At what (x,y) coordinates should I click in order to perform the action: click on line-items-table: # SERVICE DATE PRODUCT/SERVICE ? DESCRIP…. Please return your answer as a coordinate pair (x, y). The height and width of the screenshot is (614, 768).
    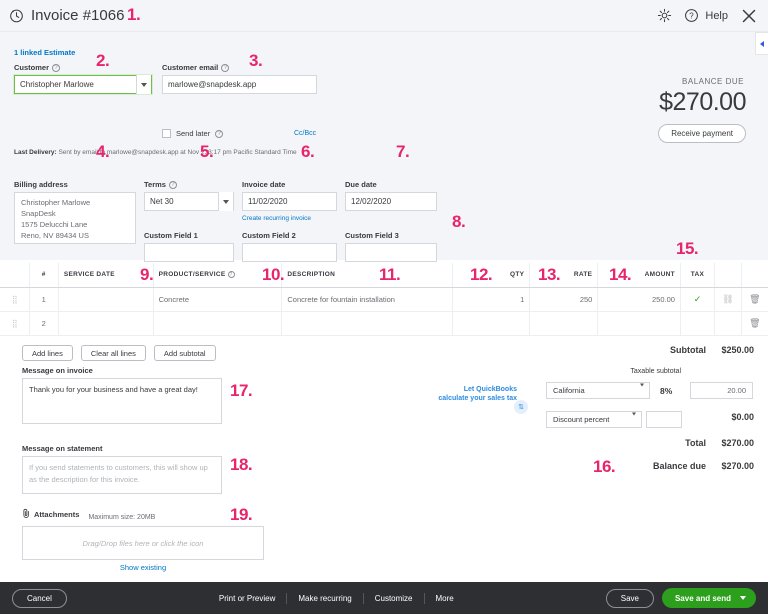
    Looking at the image, I should click on (384, 299).